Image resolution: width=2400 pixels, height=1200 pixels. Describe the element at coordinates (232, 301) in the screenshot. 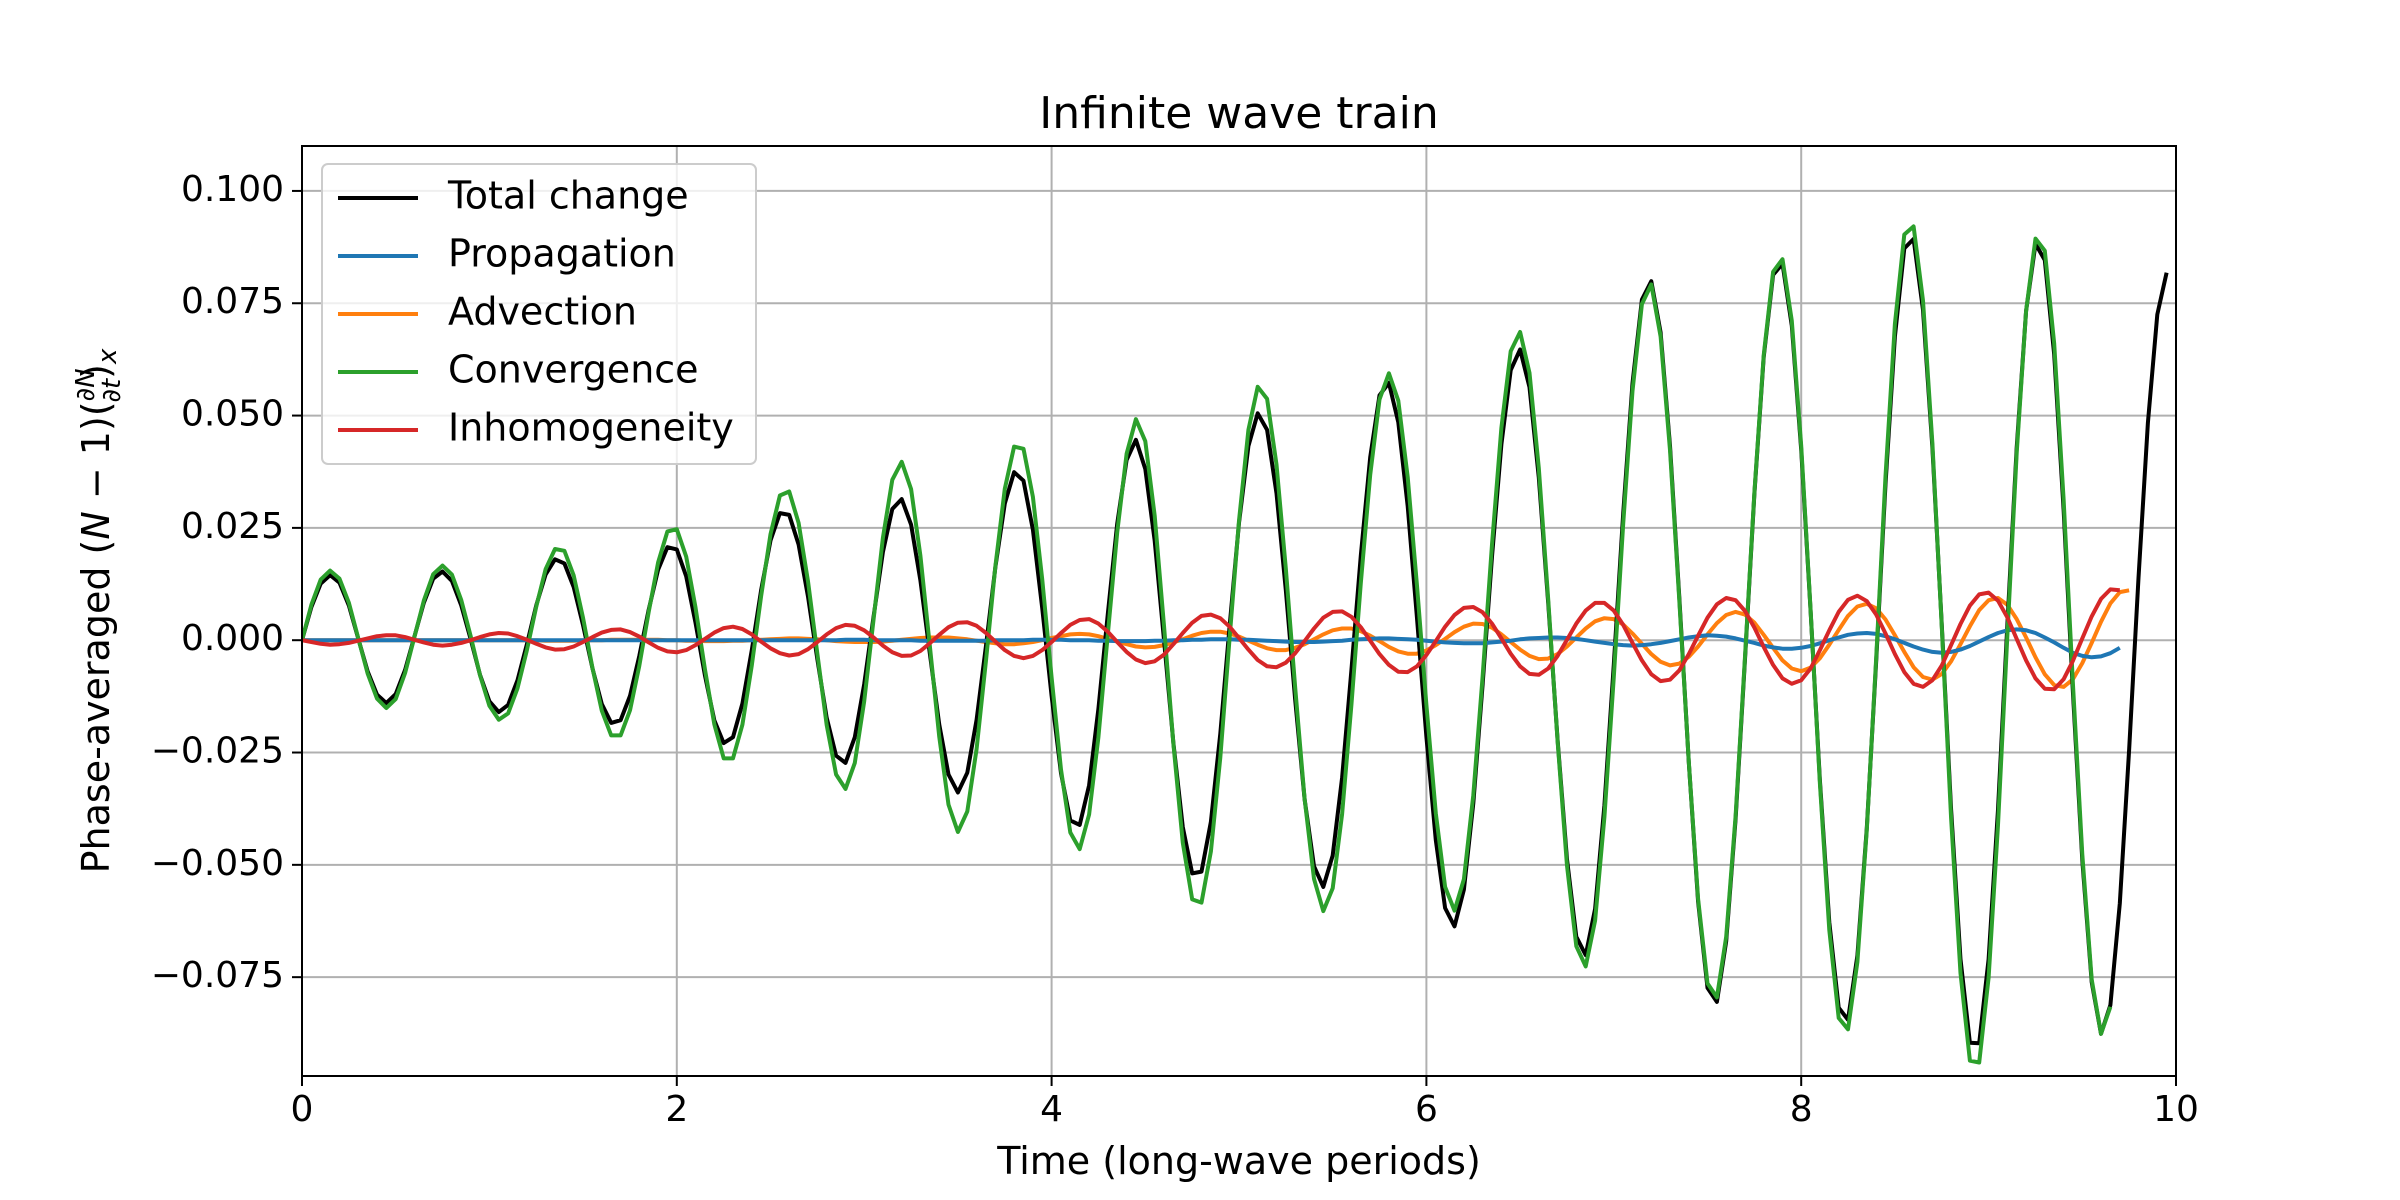

I see `y-tick-label: 0.075` at that location.